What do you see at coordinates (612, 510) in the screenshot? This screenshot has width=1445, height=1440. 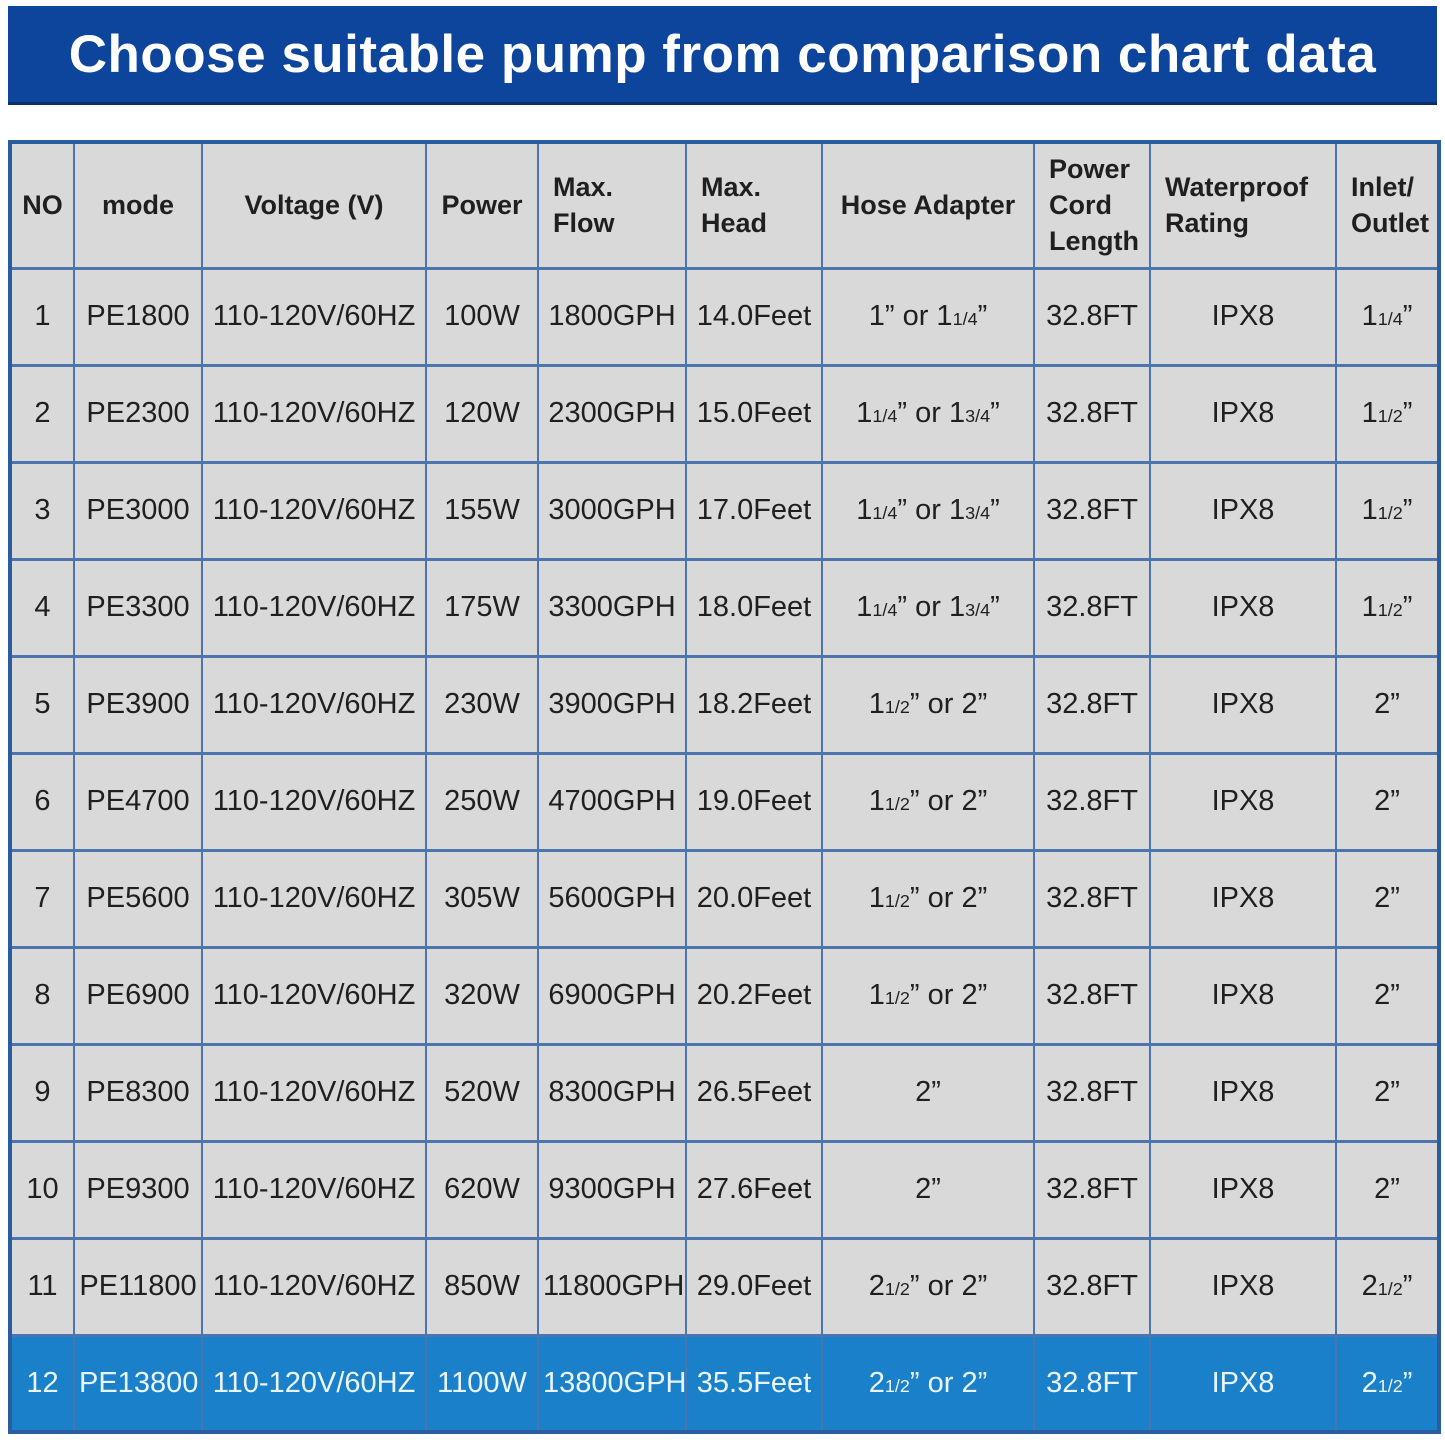 I see `table-cell: 3000GPH` at bounding box center [612, 510].